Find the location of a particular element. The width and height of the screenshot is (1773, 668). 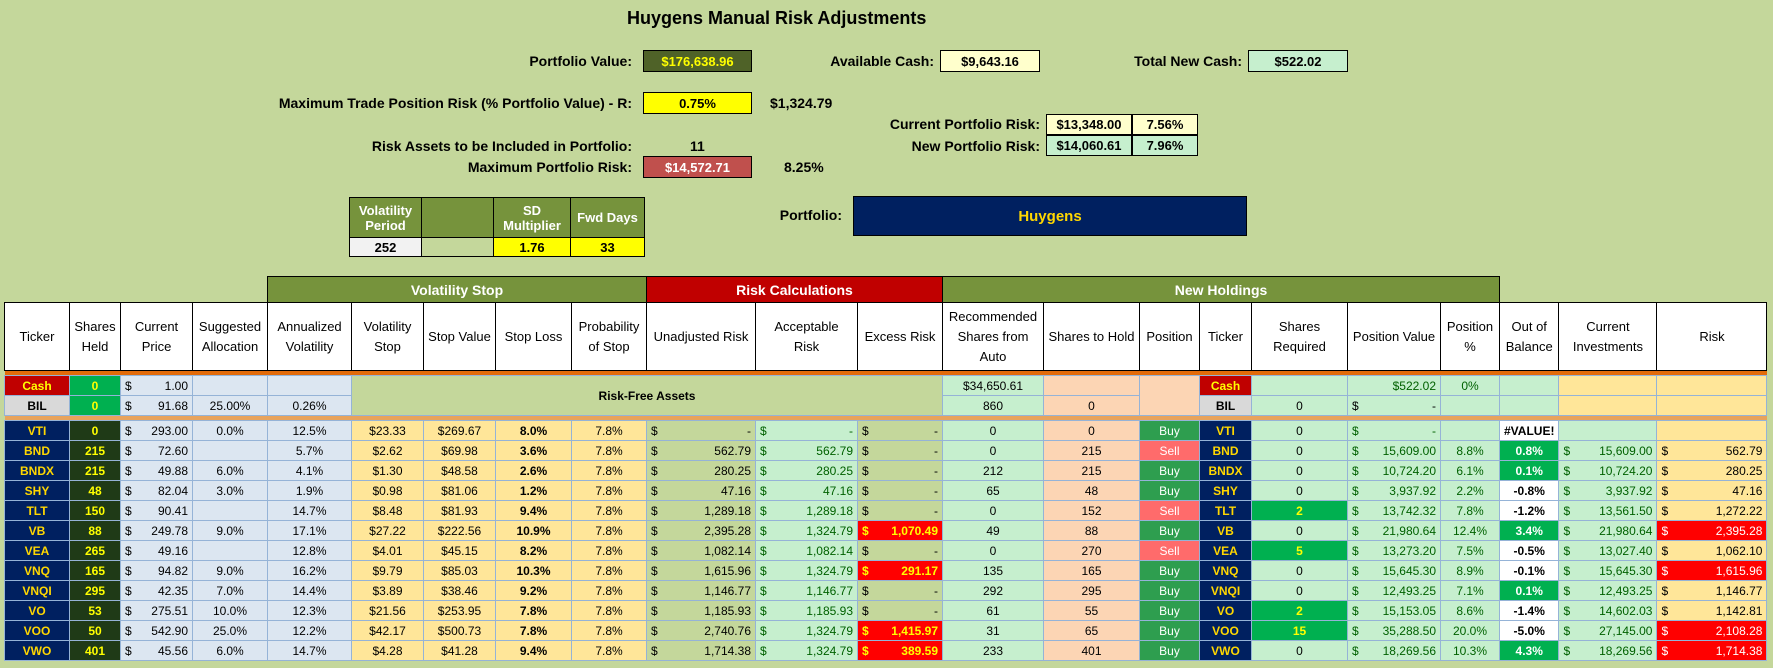

volatility-stop: $21.56 is located at coordinates (387, 610).